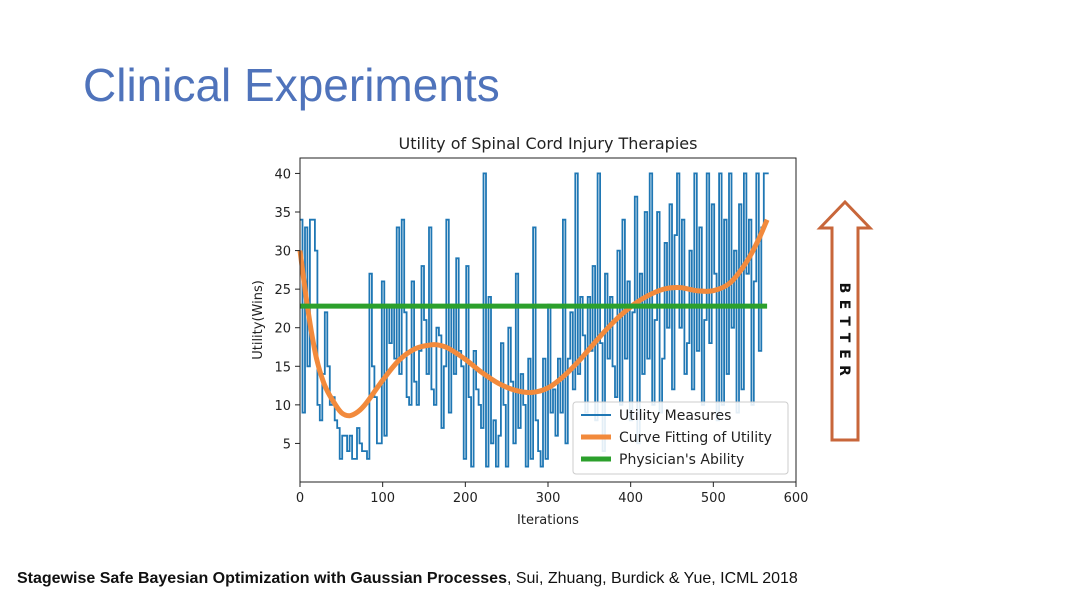 Image resolution: width=1080 pixels, height=608 pixels. Describe the element at coordinates (300, 498) in the screenshot. I see `x-tick-label: 0` at that location.